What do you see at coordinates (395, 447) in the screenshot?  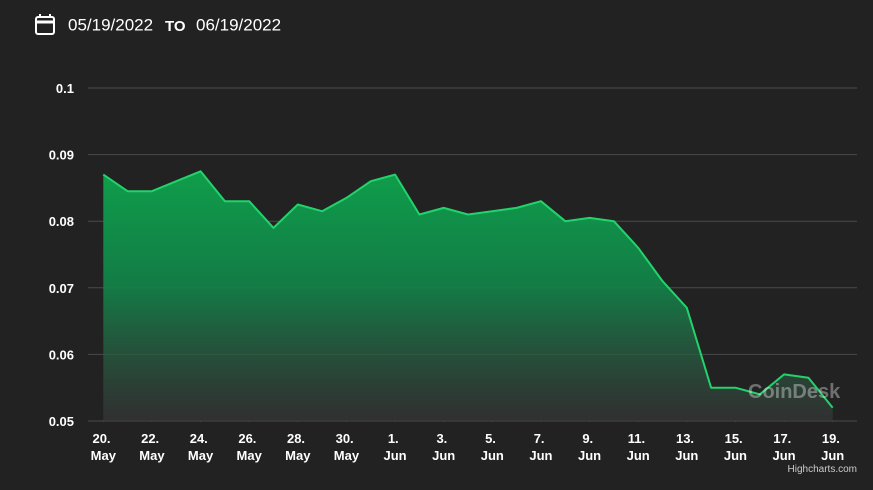 I see `x-tick-label: 1. Jun` at bounding box center [395, 447].